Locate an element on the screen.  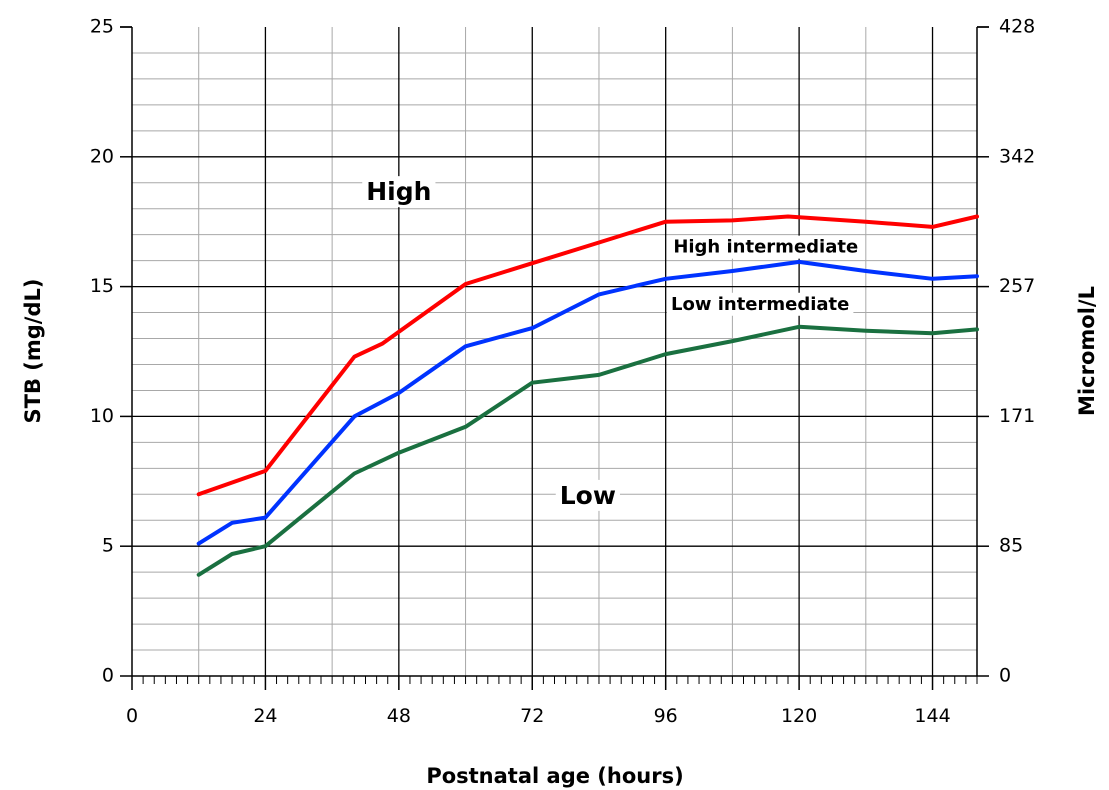
x-tick-label: 0 is located at coordinates (132, 716).